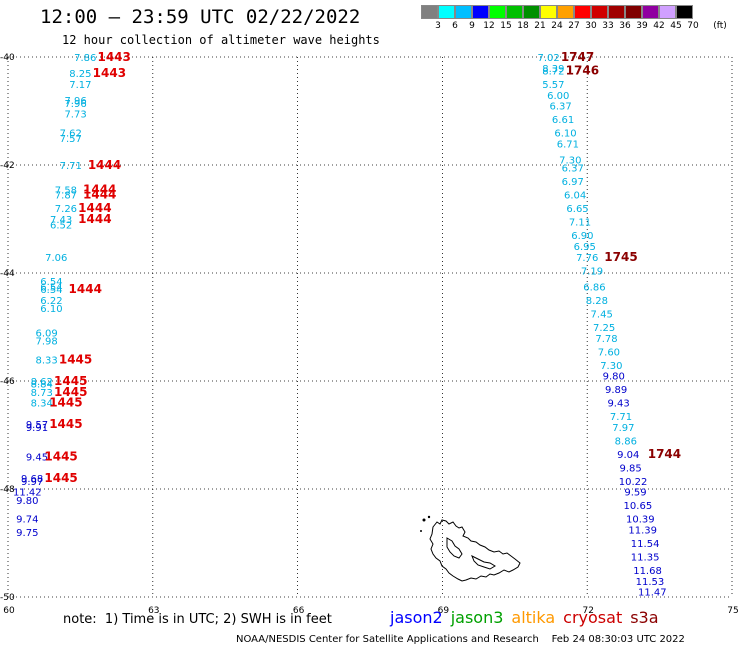 The width and height of the screenshot is (740, 650). What do you see at coordinates (644, 617) in the screenshot?
I see `satellite-legend-item: s3a` at bounding box center [644, 617].